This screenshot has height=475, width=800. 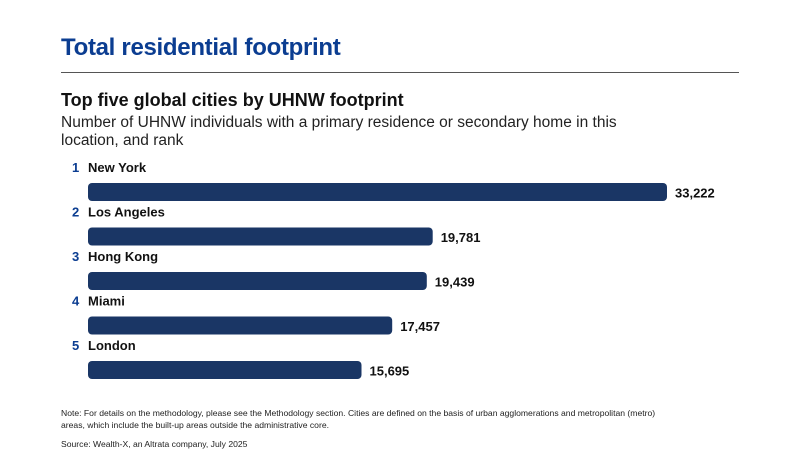 I want to click on bar-los-angeles, so click(x=260, y=236).